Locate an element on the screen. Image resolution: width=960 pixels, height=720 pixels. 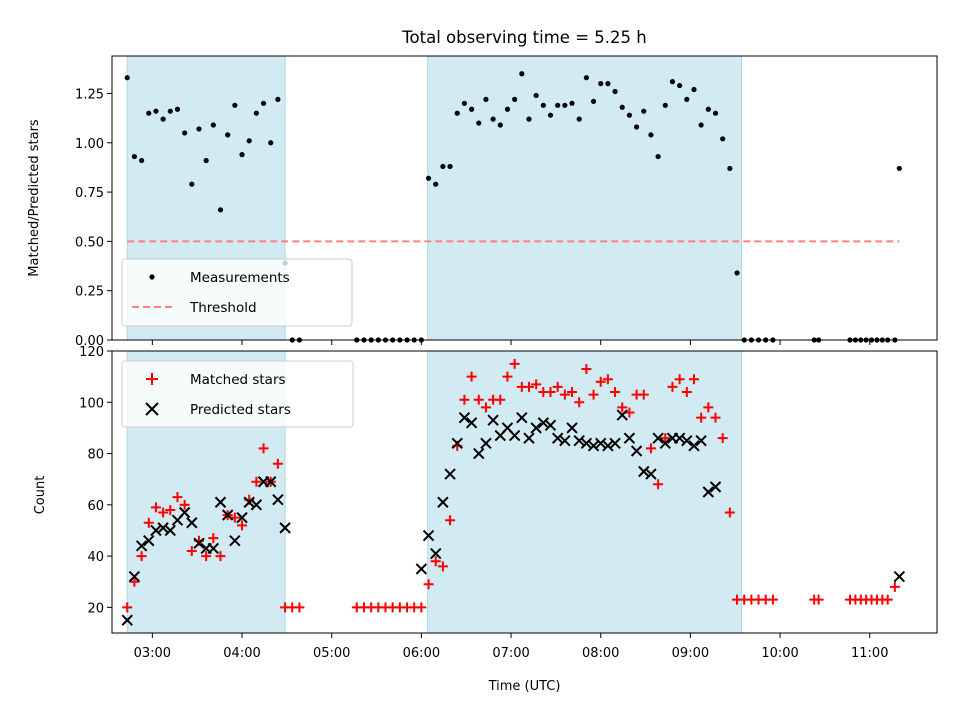
bottom-y-ticks: 20 40 60 80 100 120 is located at coordinates (95, 480).